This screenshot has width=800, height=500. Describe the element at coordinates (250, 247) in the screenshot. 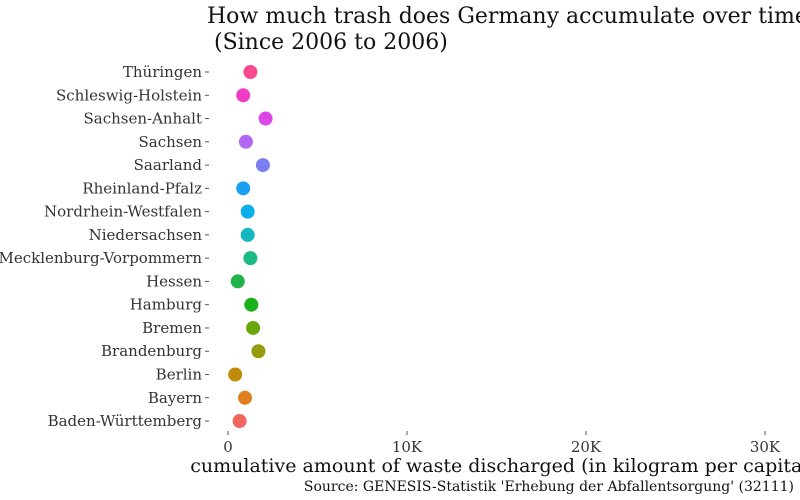

I see `data-points` at that location.